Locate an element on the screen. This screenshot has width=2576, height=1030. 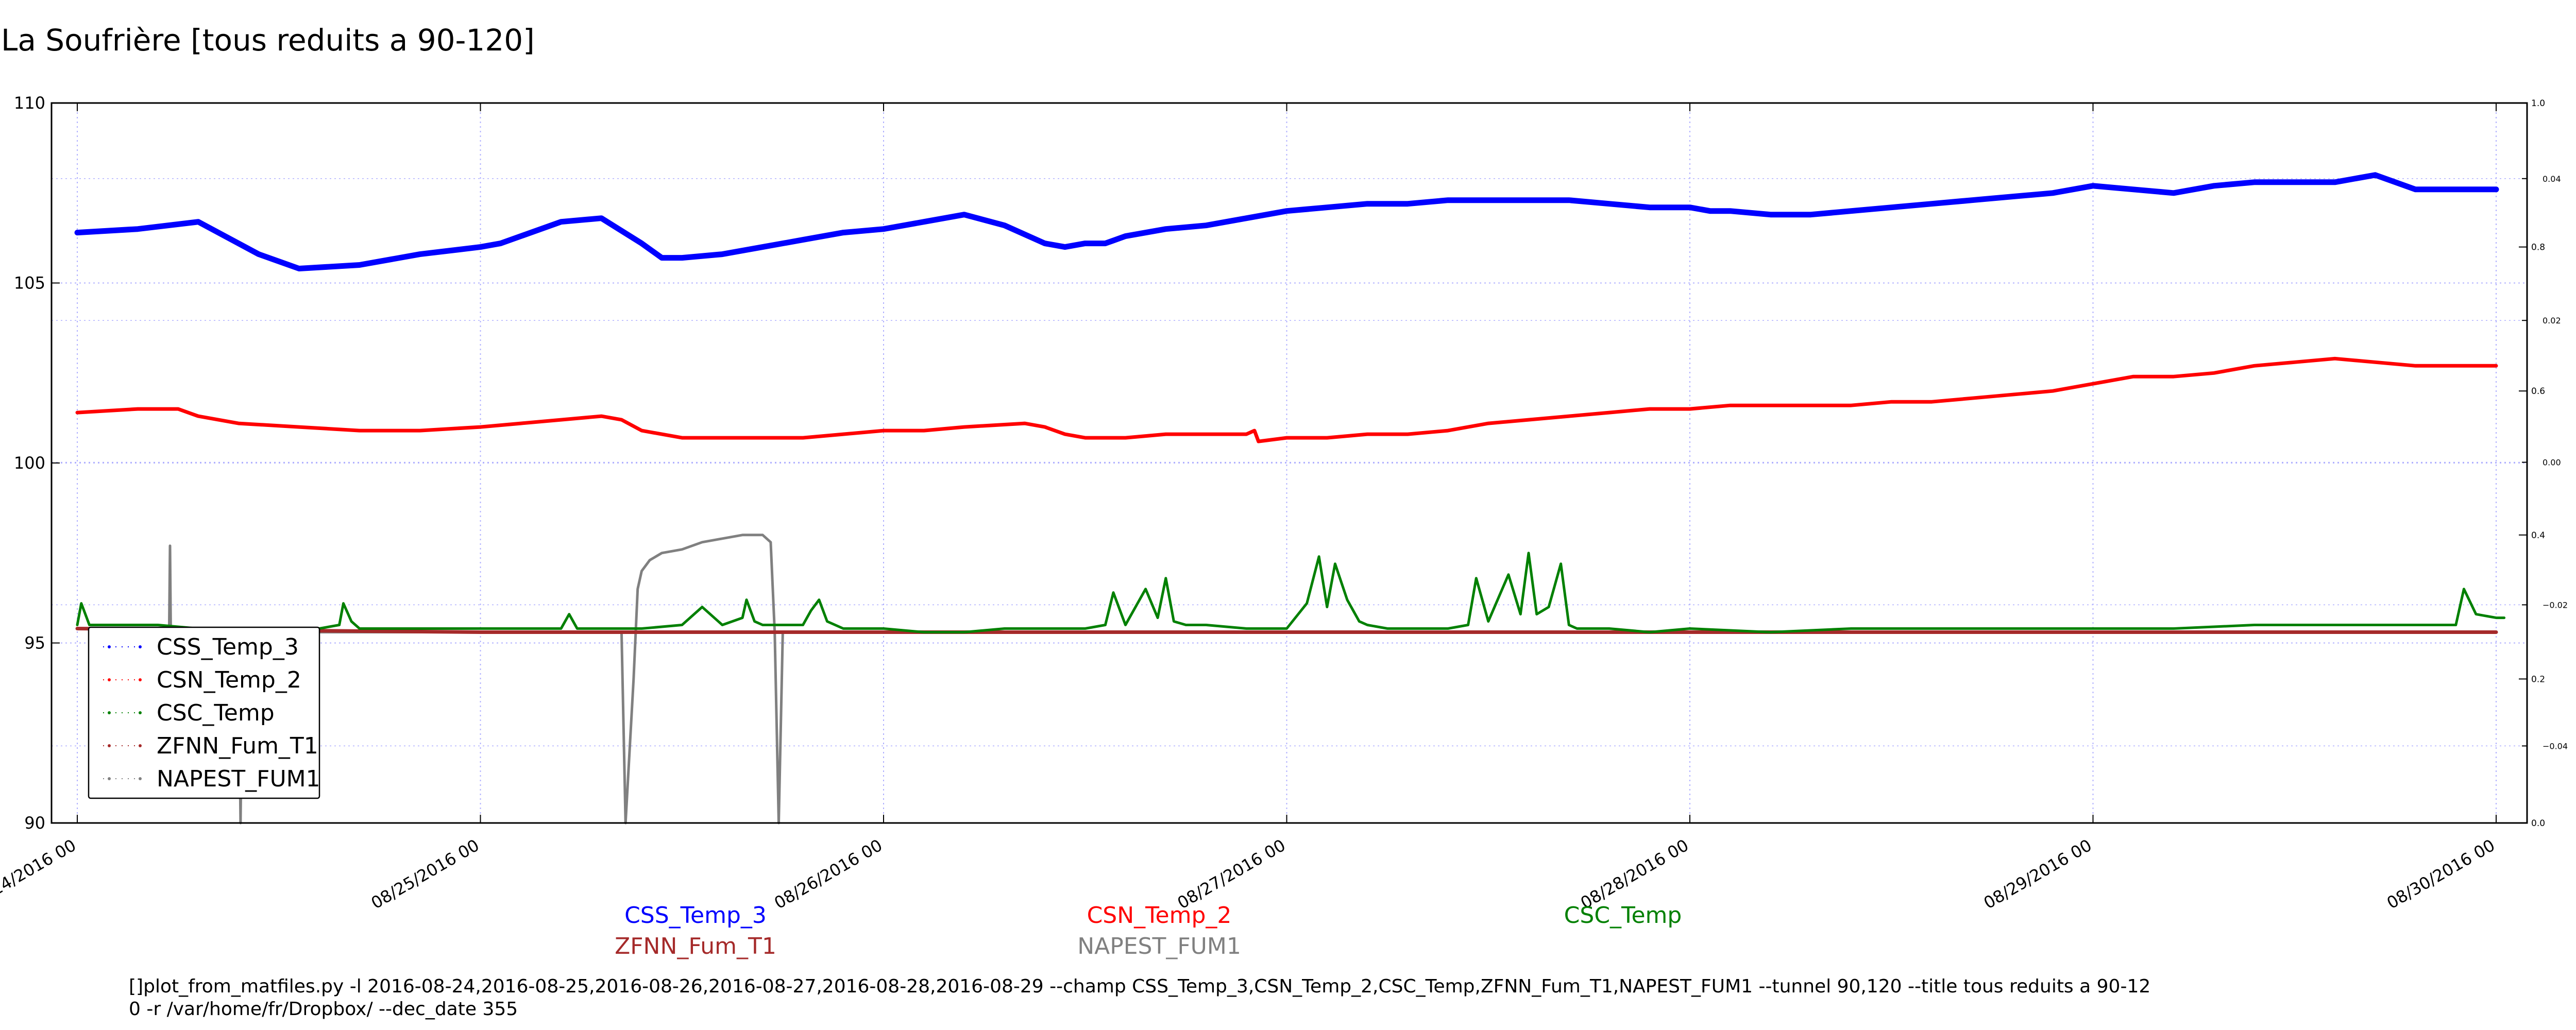
y-tick-label: 110 is located at coordinates (29, 103).